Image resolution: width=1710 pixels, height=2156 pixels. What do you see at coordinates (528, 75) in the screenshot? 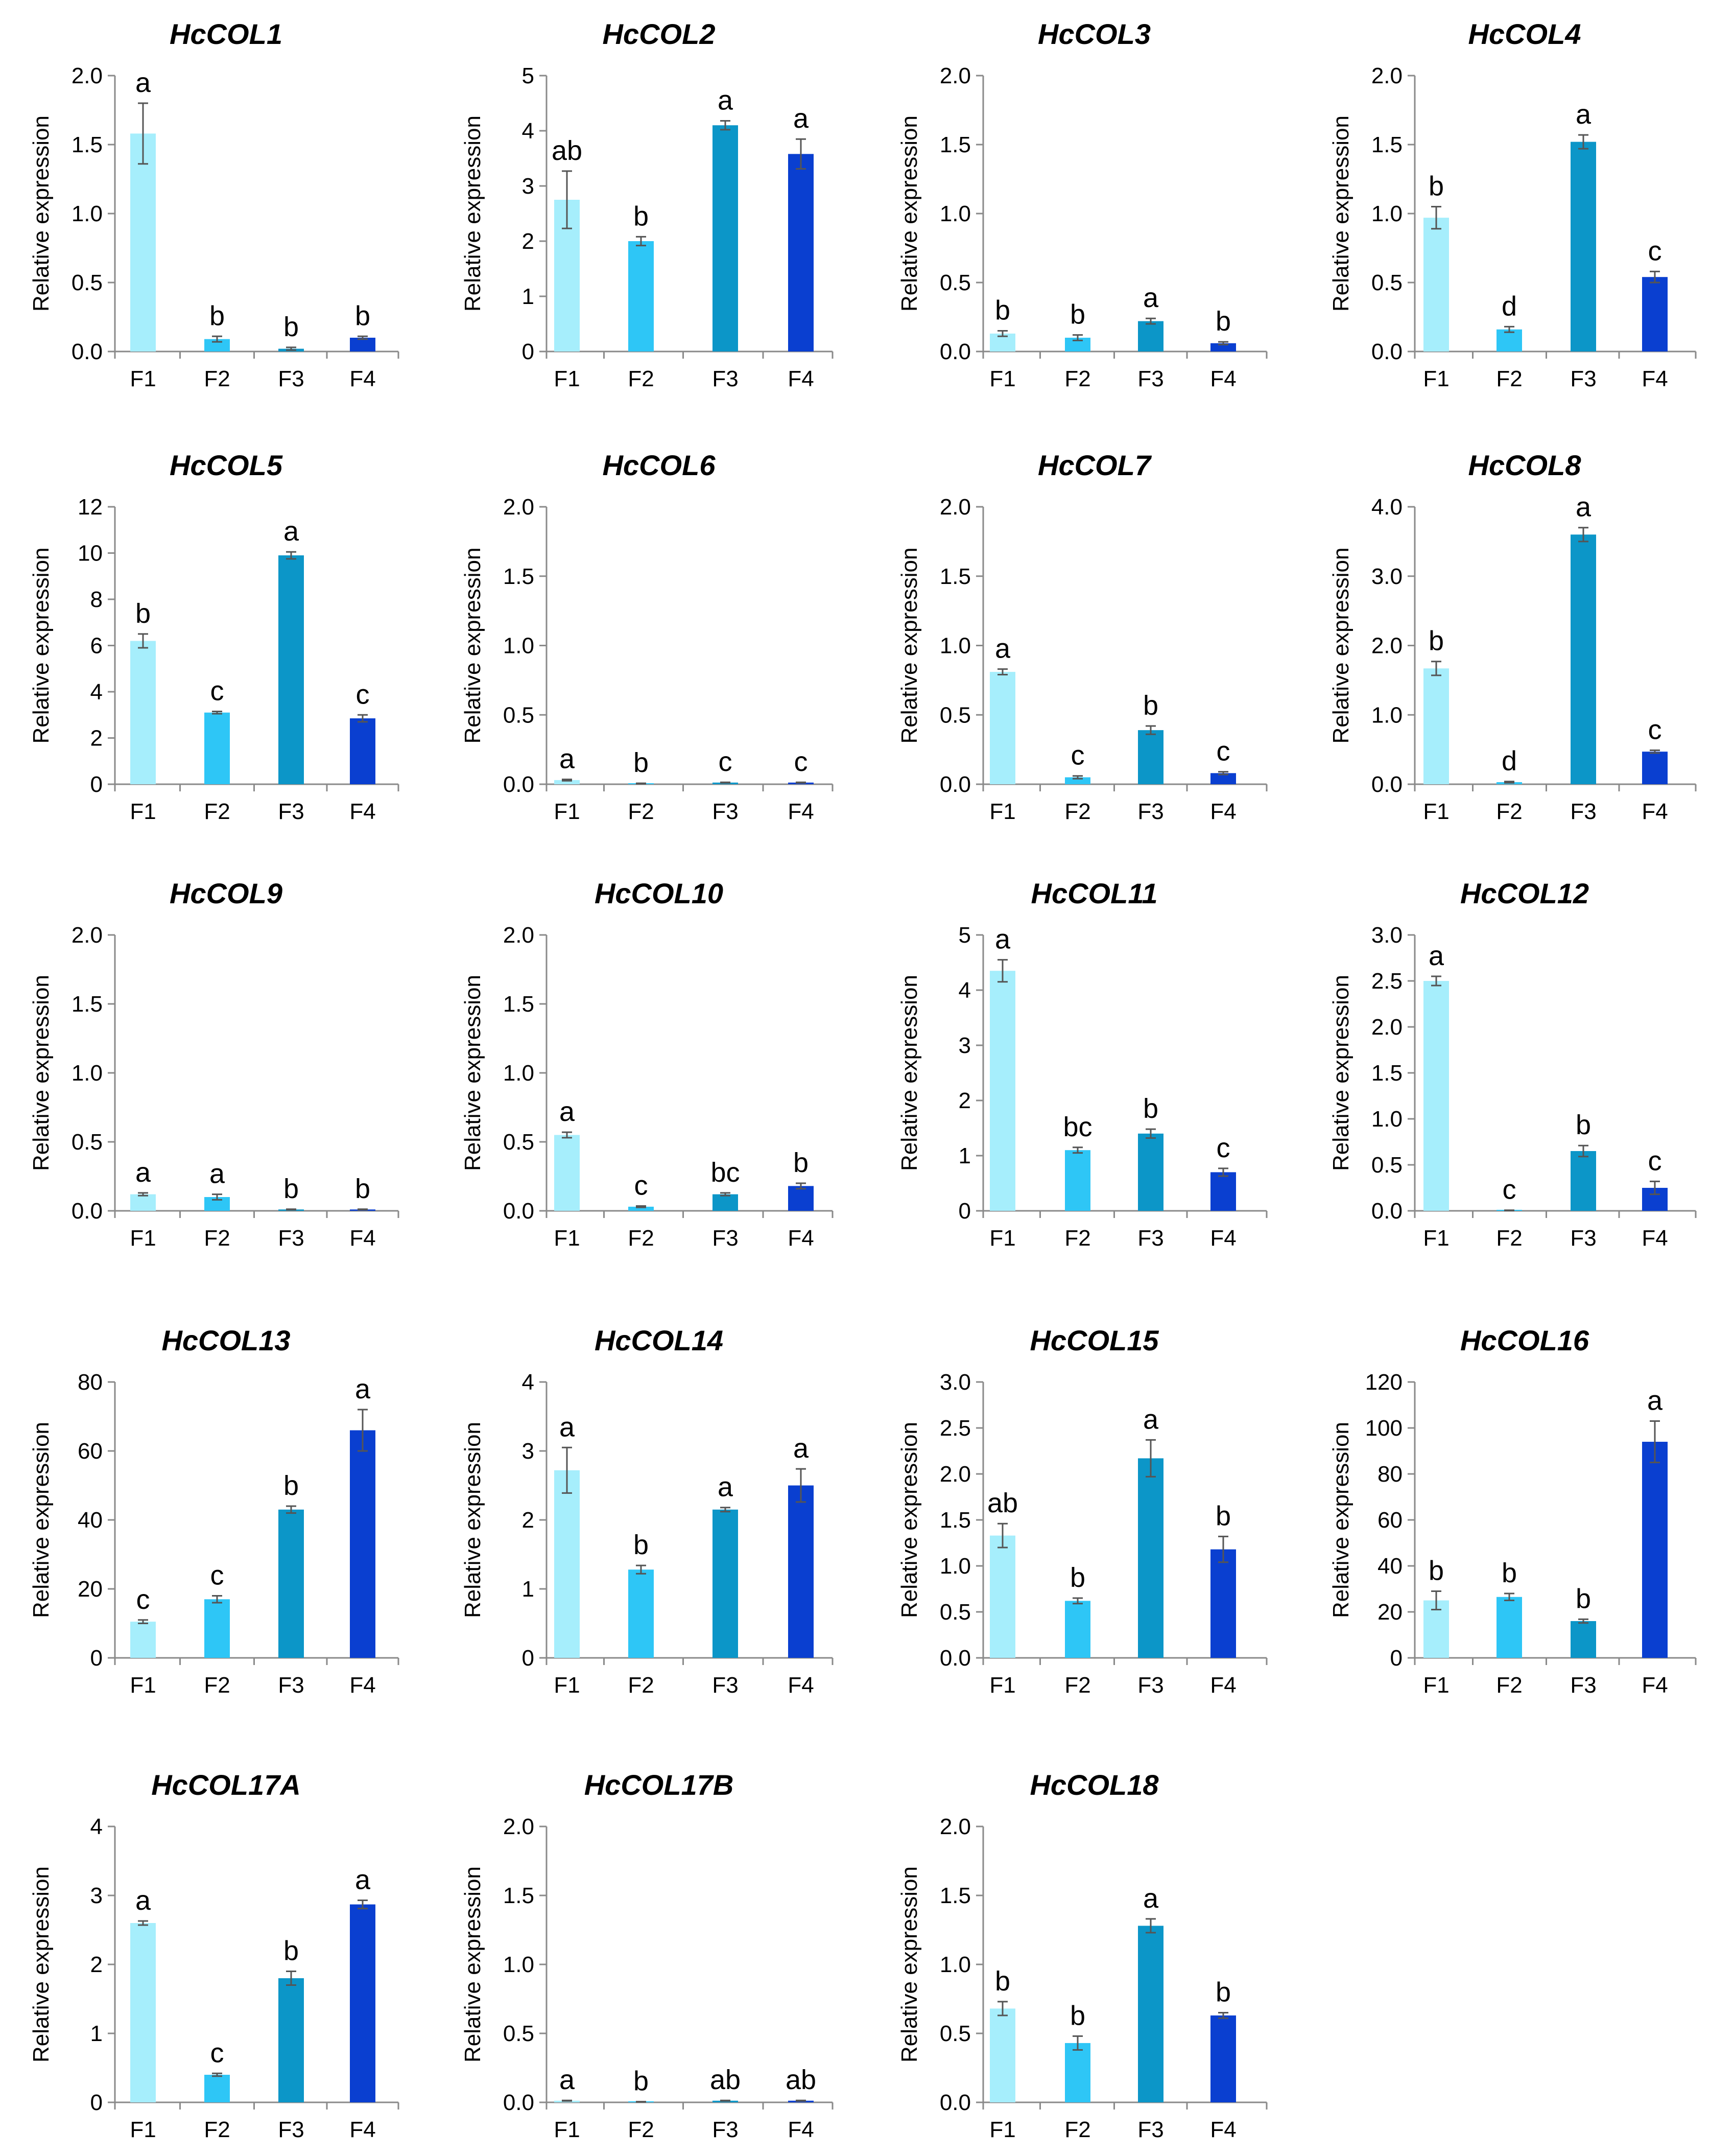
I see `y-tick-label: 5` at bounding box center [528, 75].